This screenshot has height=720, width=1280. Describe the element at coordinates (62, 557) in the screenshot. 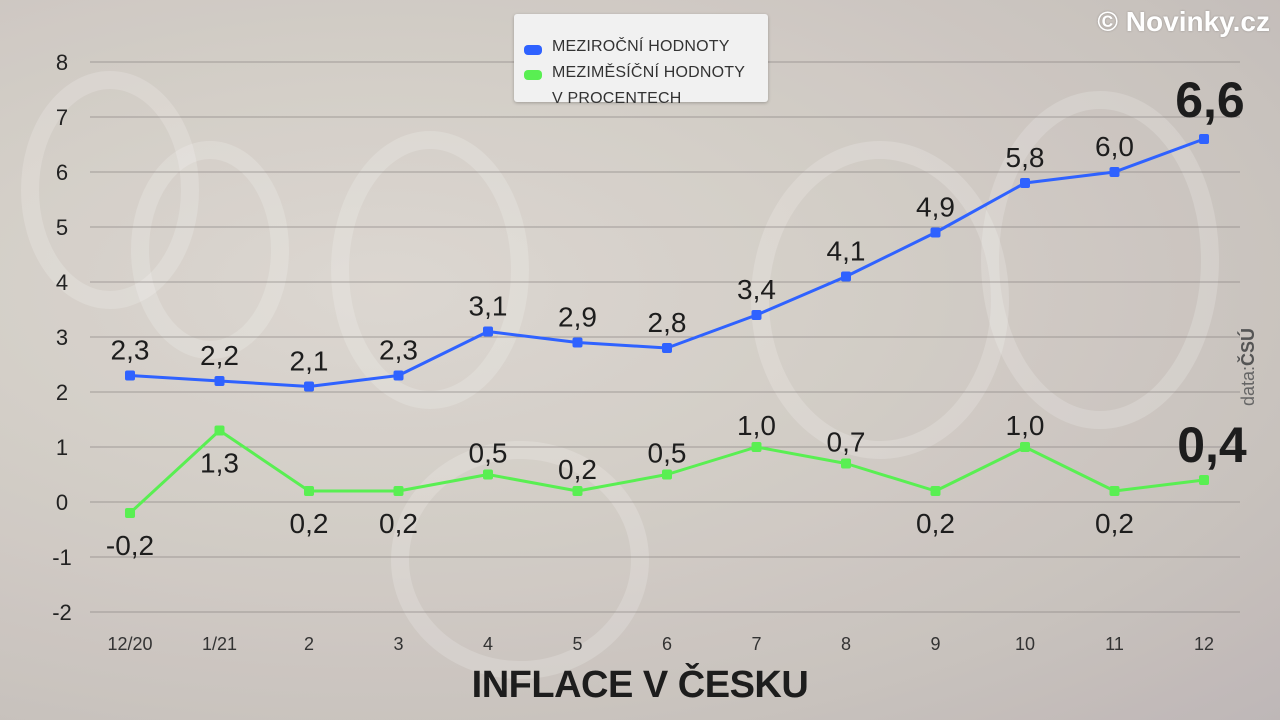

I see `y-tick-label: -1` at that location.